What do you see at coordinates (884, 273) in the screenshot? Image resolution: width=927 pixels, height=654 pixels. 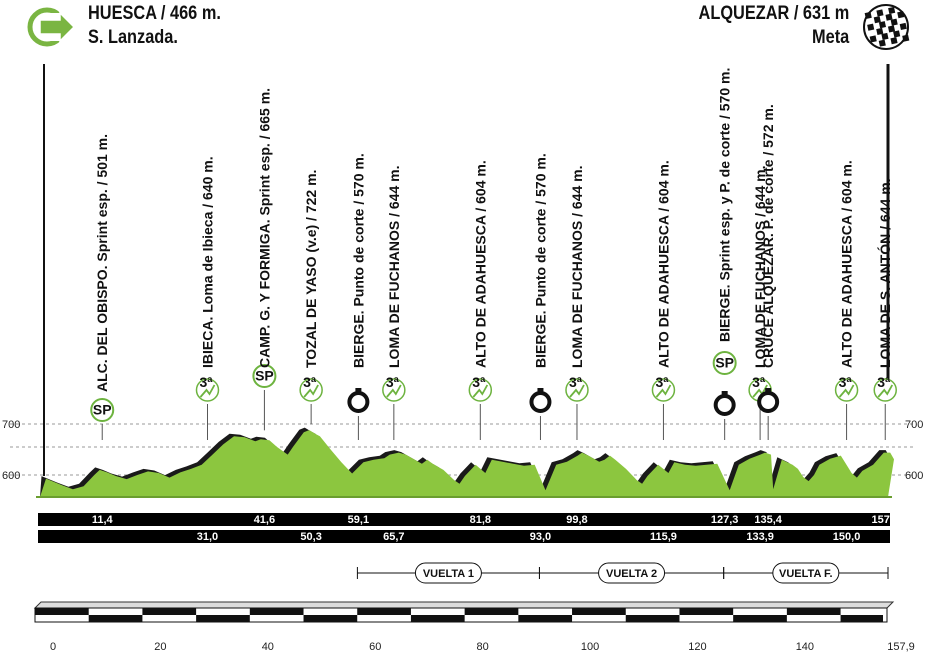 I see `point-label: LOMA DE S. ANTÓN / 644 m.` at bounding box center [884, 273].